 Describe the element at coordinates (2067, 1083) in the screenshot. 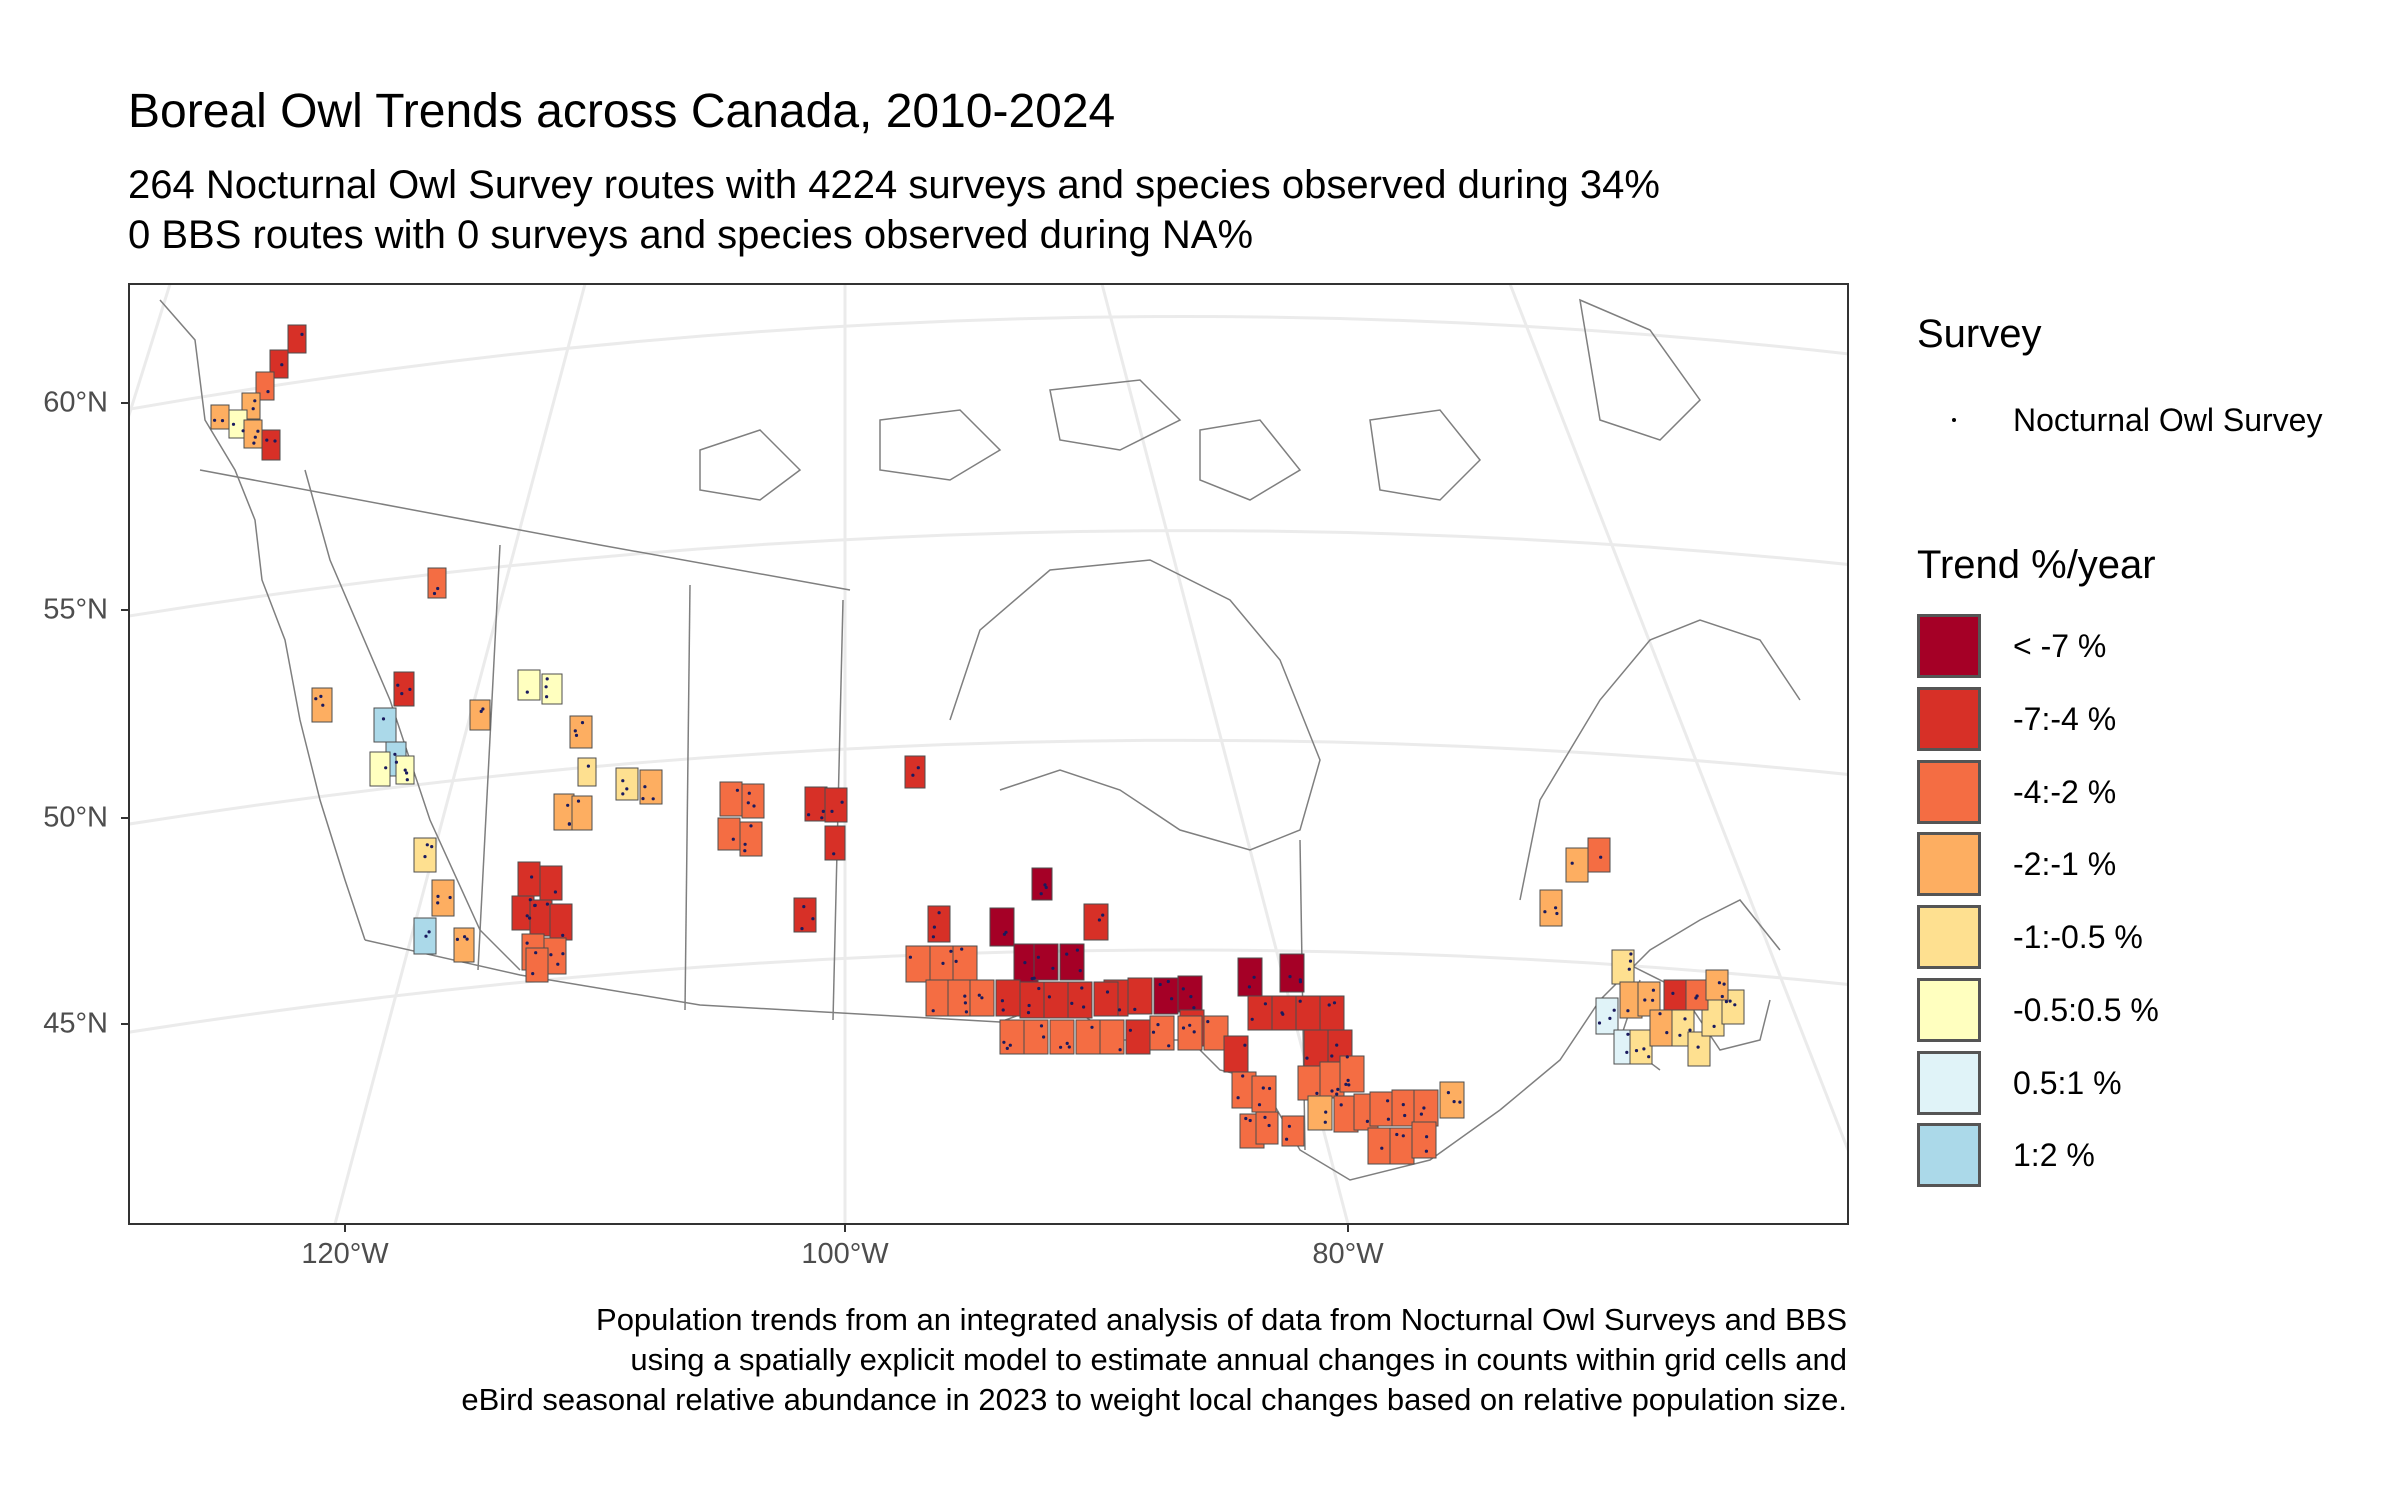

I see `legend-trend-label: 0.5:1 %` at that location.